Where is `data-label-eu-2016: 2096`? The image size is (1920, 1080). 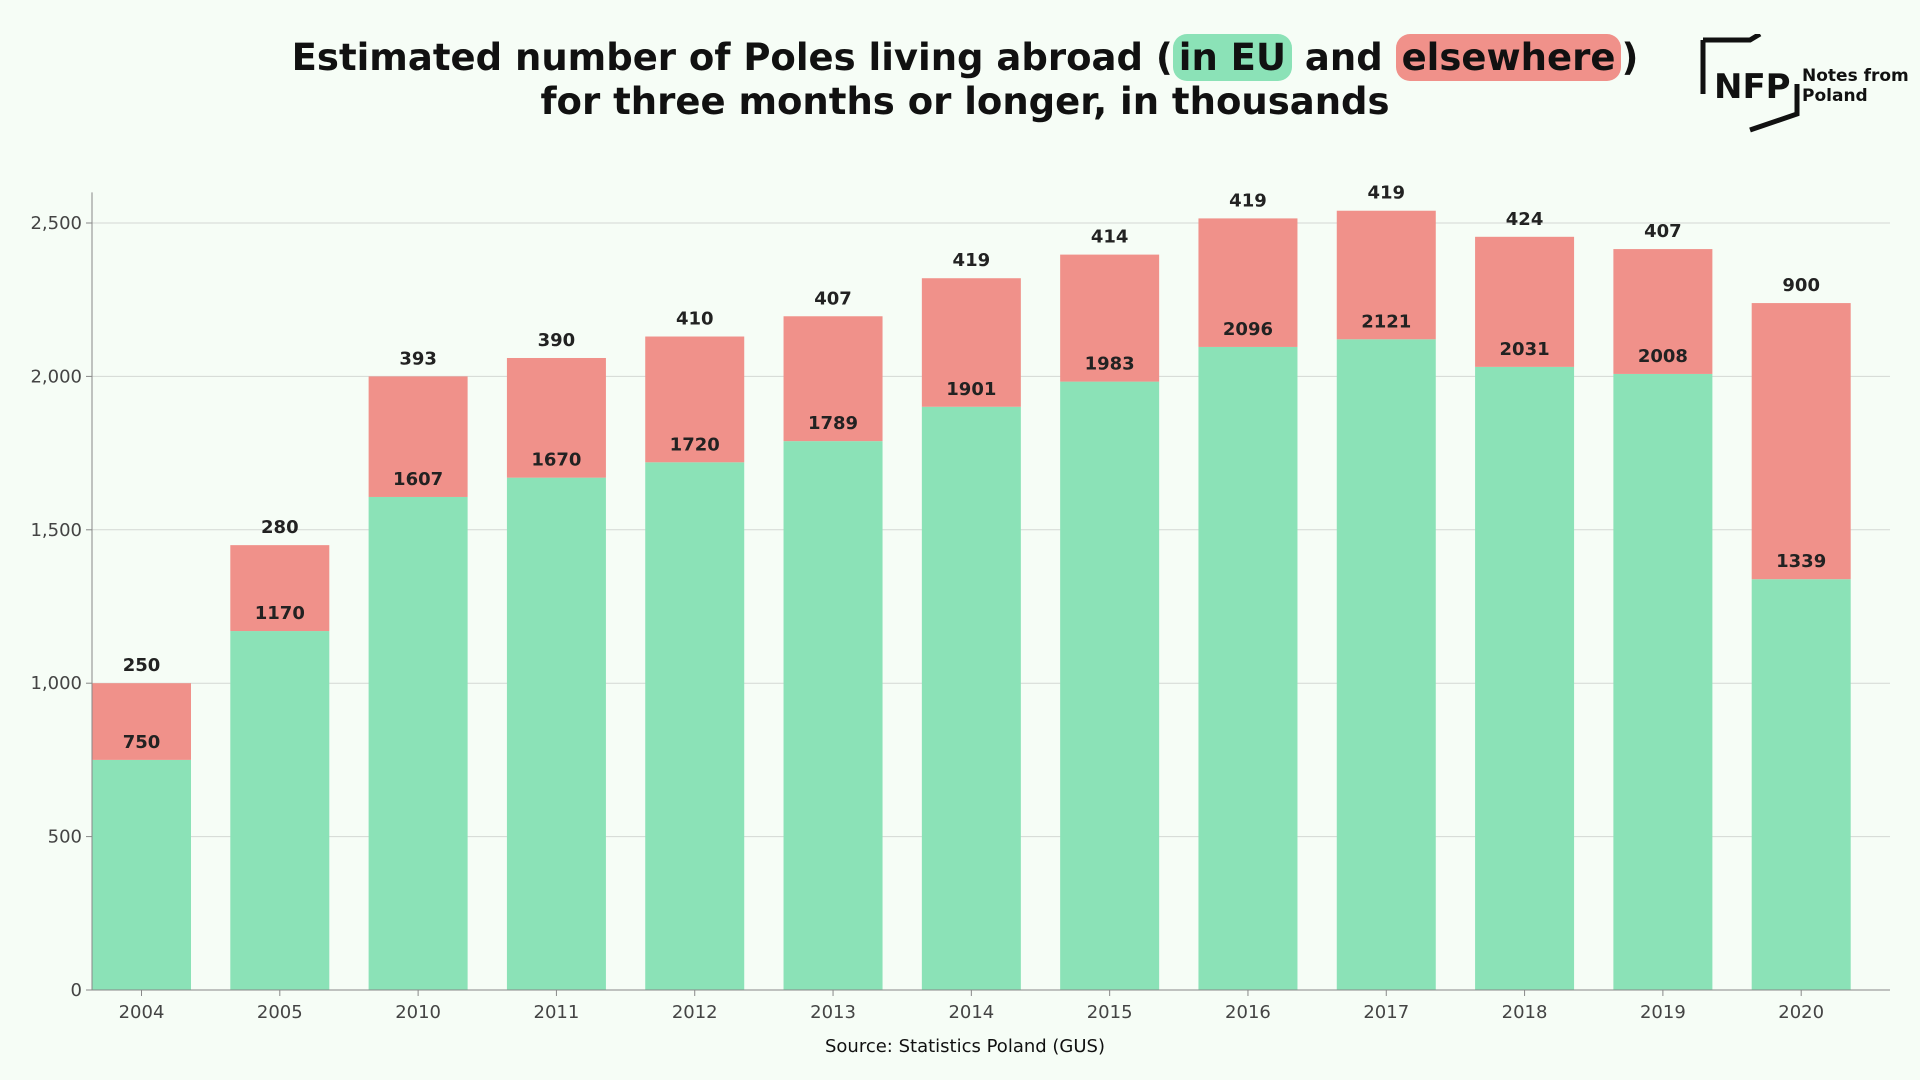 data-label-eu-2016: 2096 is located at coordinates (1248, 329).